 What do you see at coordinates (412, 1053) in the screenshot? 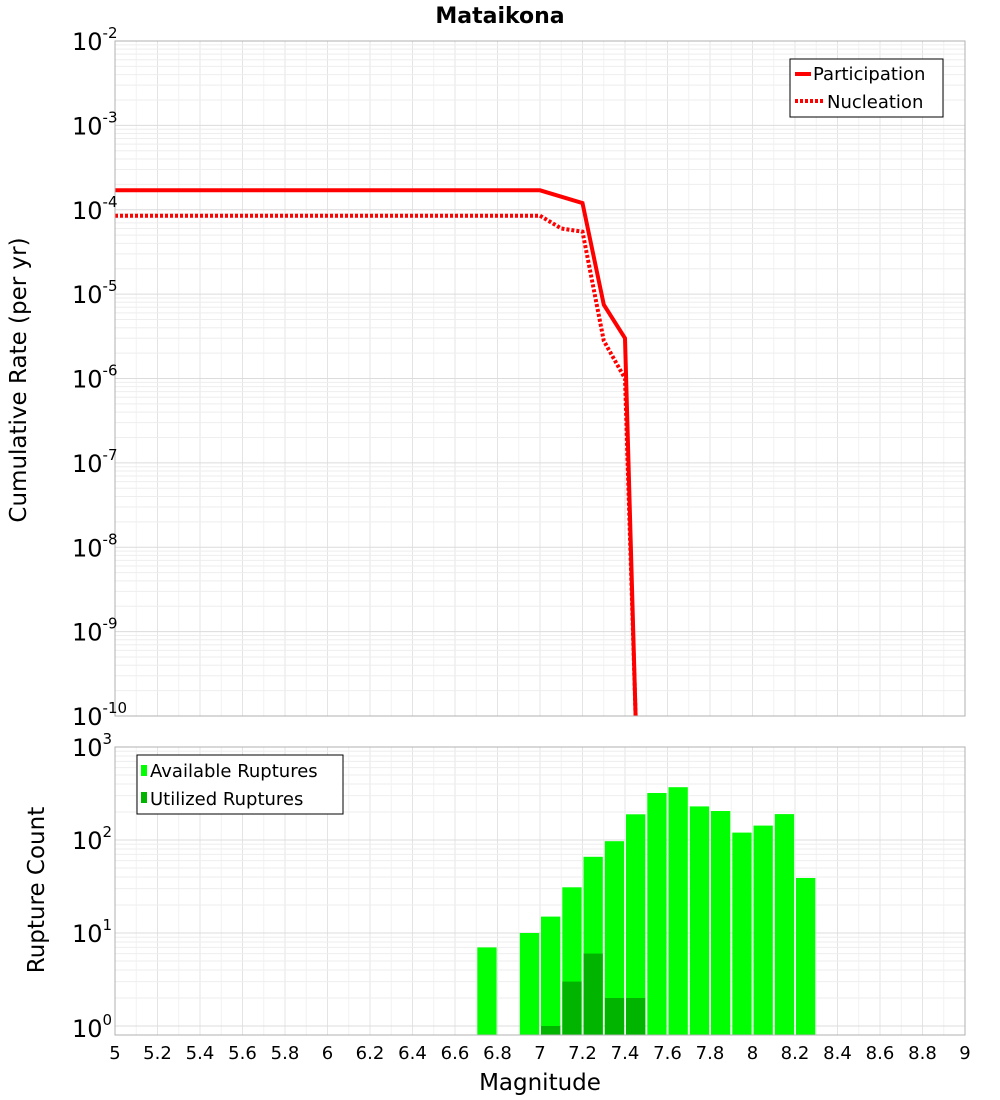
I see `x-tick-label: 6.4` at bounding box center [412, 1053].